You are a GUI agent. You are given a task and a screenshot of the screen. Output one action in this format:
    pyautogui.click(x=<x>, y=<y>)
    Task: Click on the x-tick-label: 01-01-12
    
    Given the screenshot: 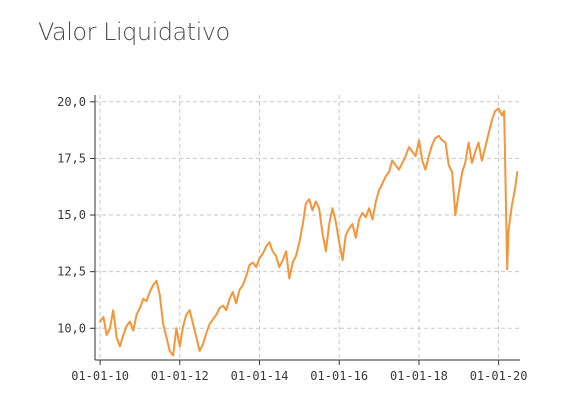 What is the action you would take?
    pyautogui.click(x=180, y=376)
    